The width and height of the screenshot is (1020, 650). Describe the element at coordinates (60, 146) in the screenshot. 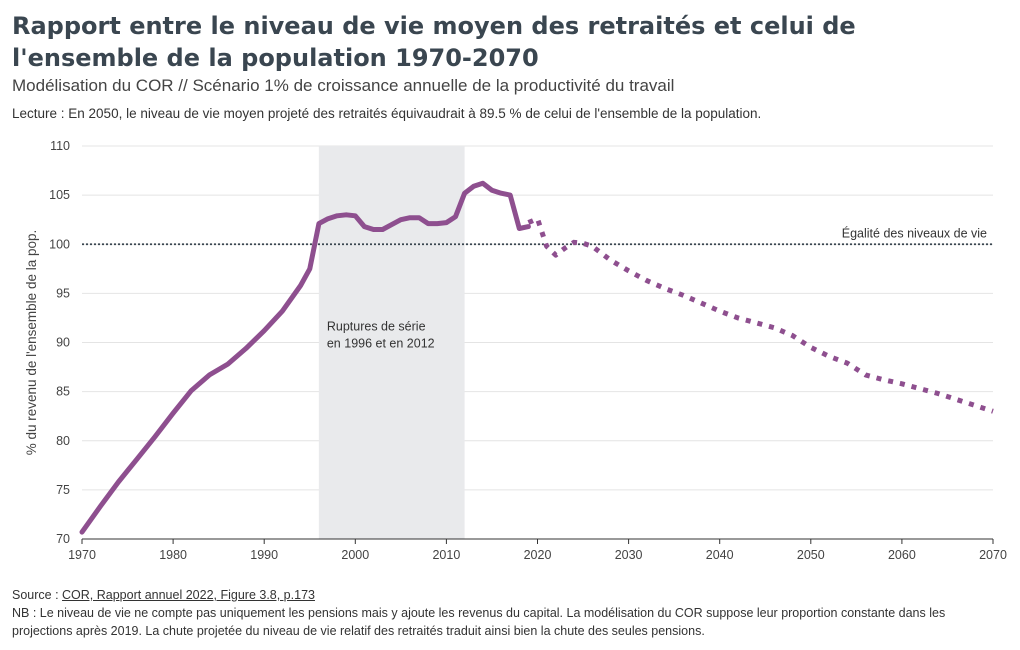

I see `y-tick-label: 110` at that location.